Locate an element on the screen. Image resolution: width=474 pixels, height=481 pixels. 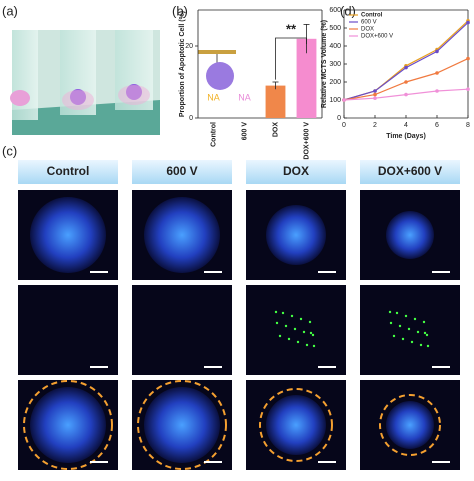
y-axis-label: Relative MCTS Volume (%) is located at coordinates (324, 64).